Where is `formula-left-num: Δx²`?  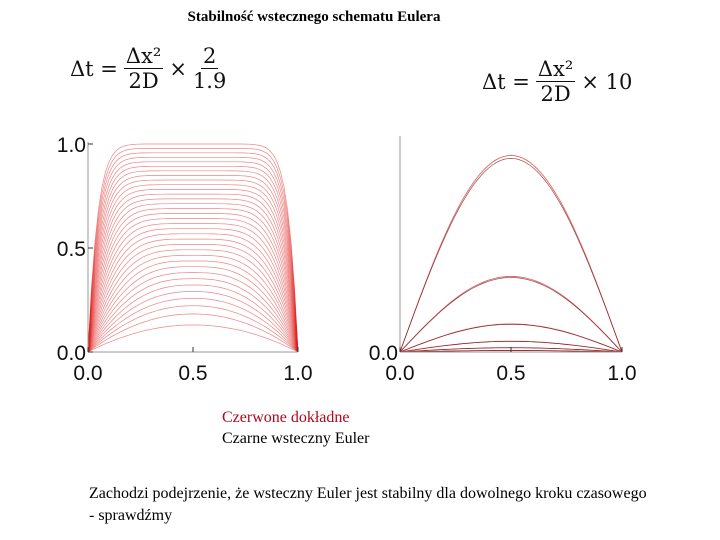
formula-left-num: Δx² is located at coordinates (143, 57).